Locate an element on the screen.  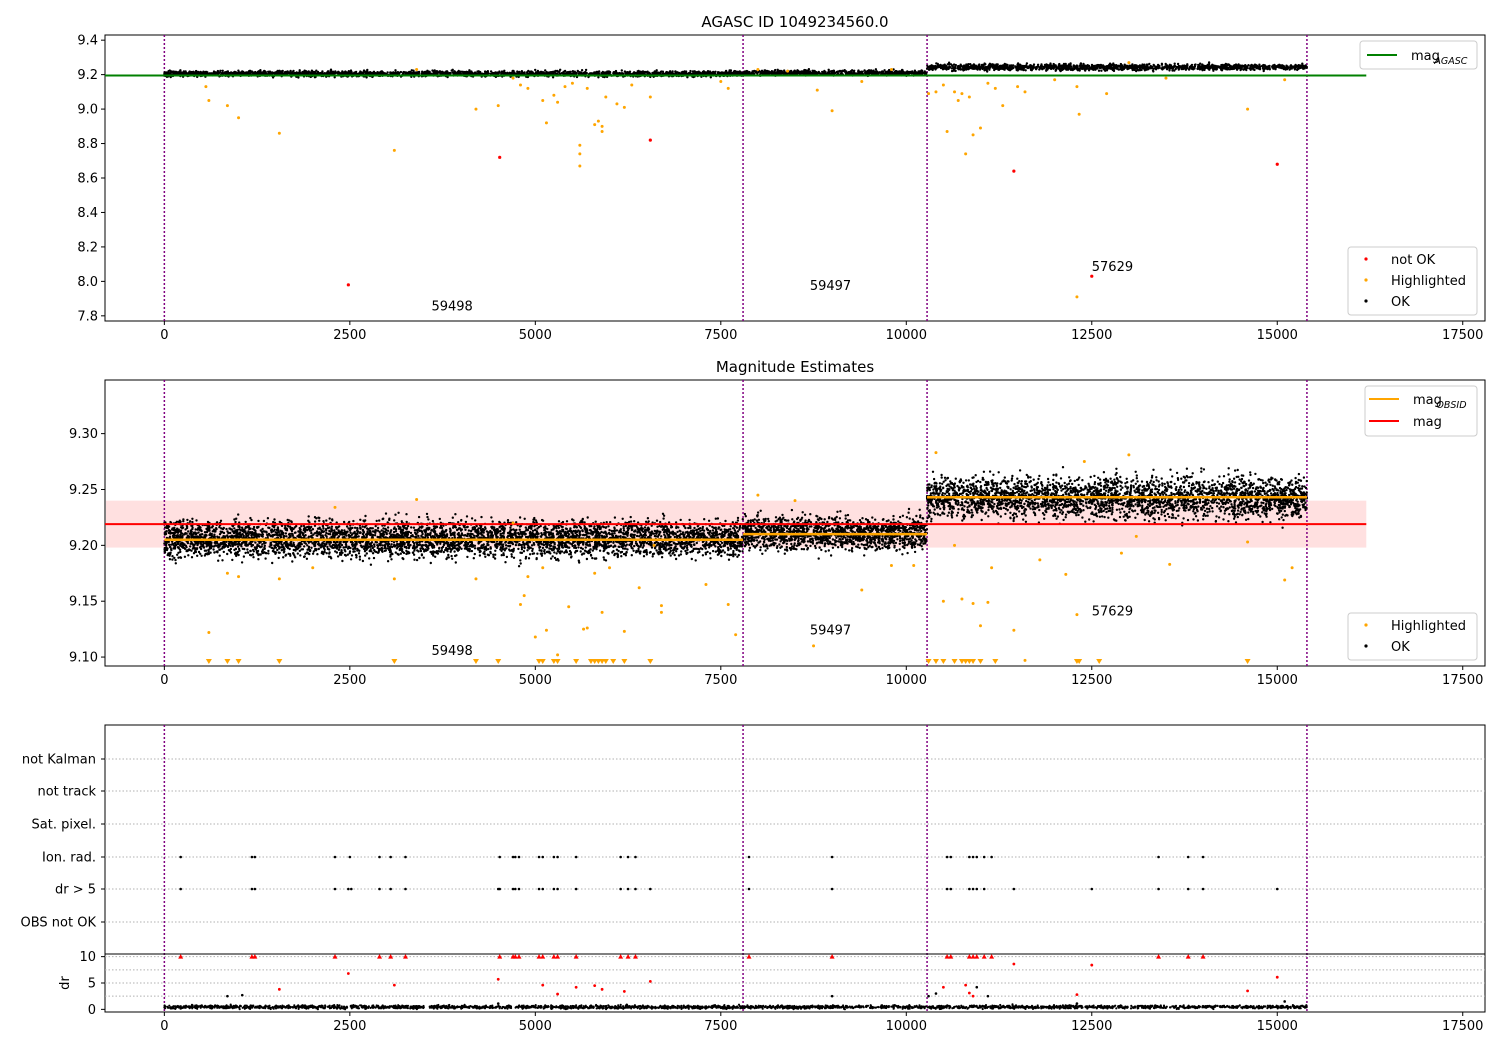
flags-category-label: dr > 5 is located at coordinates (75, 890).